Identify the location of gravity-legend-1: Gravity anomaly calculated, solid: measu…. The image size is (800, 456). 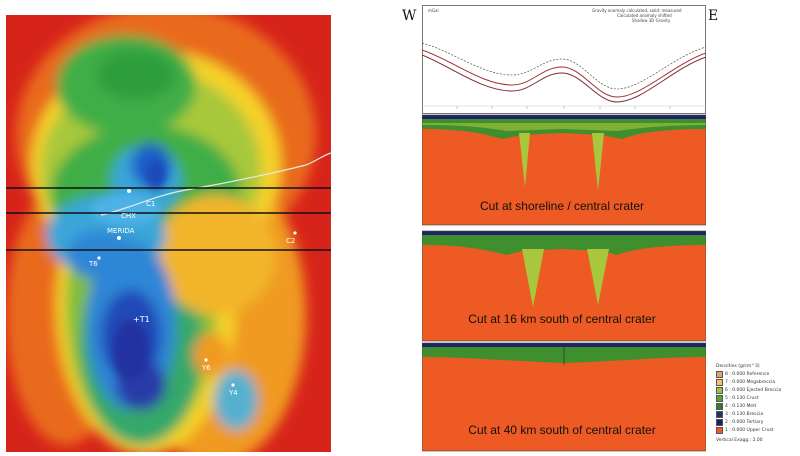
(637, 10).